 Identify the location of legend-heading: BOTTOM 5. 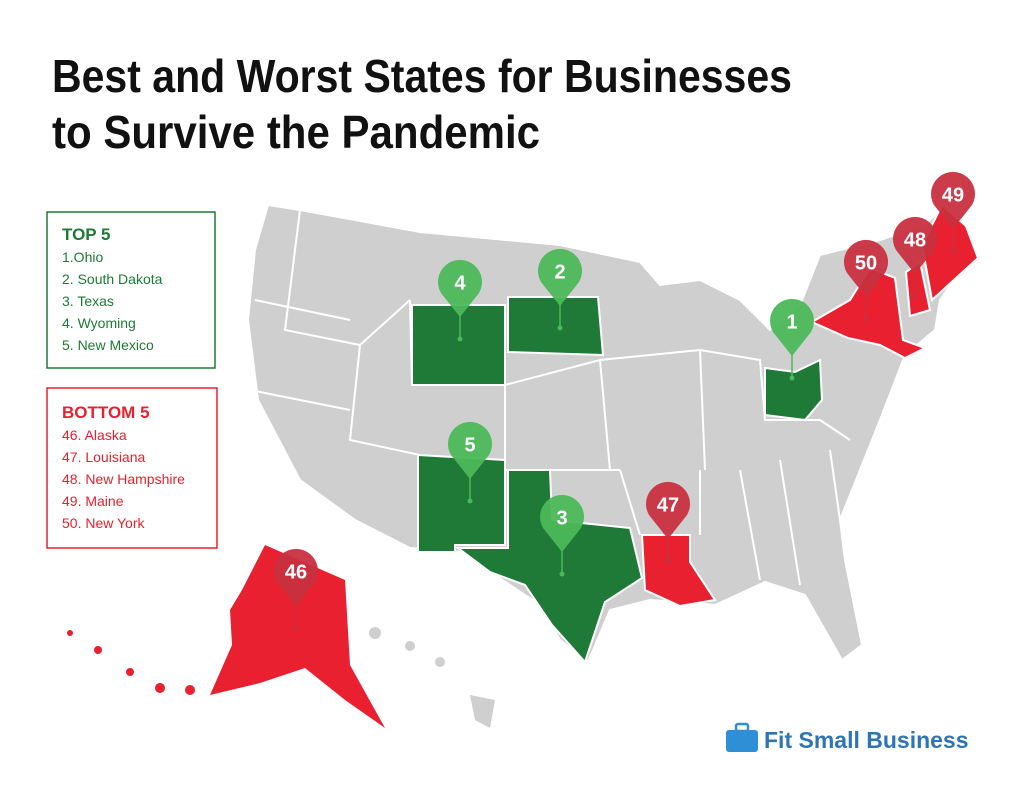
(106, 412).